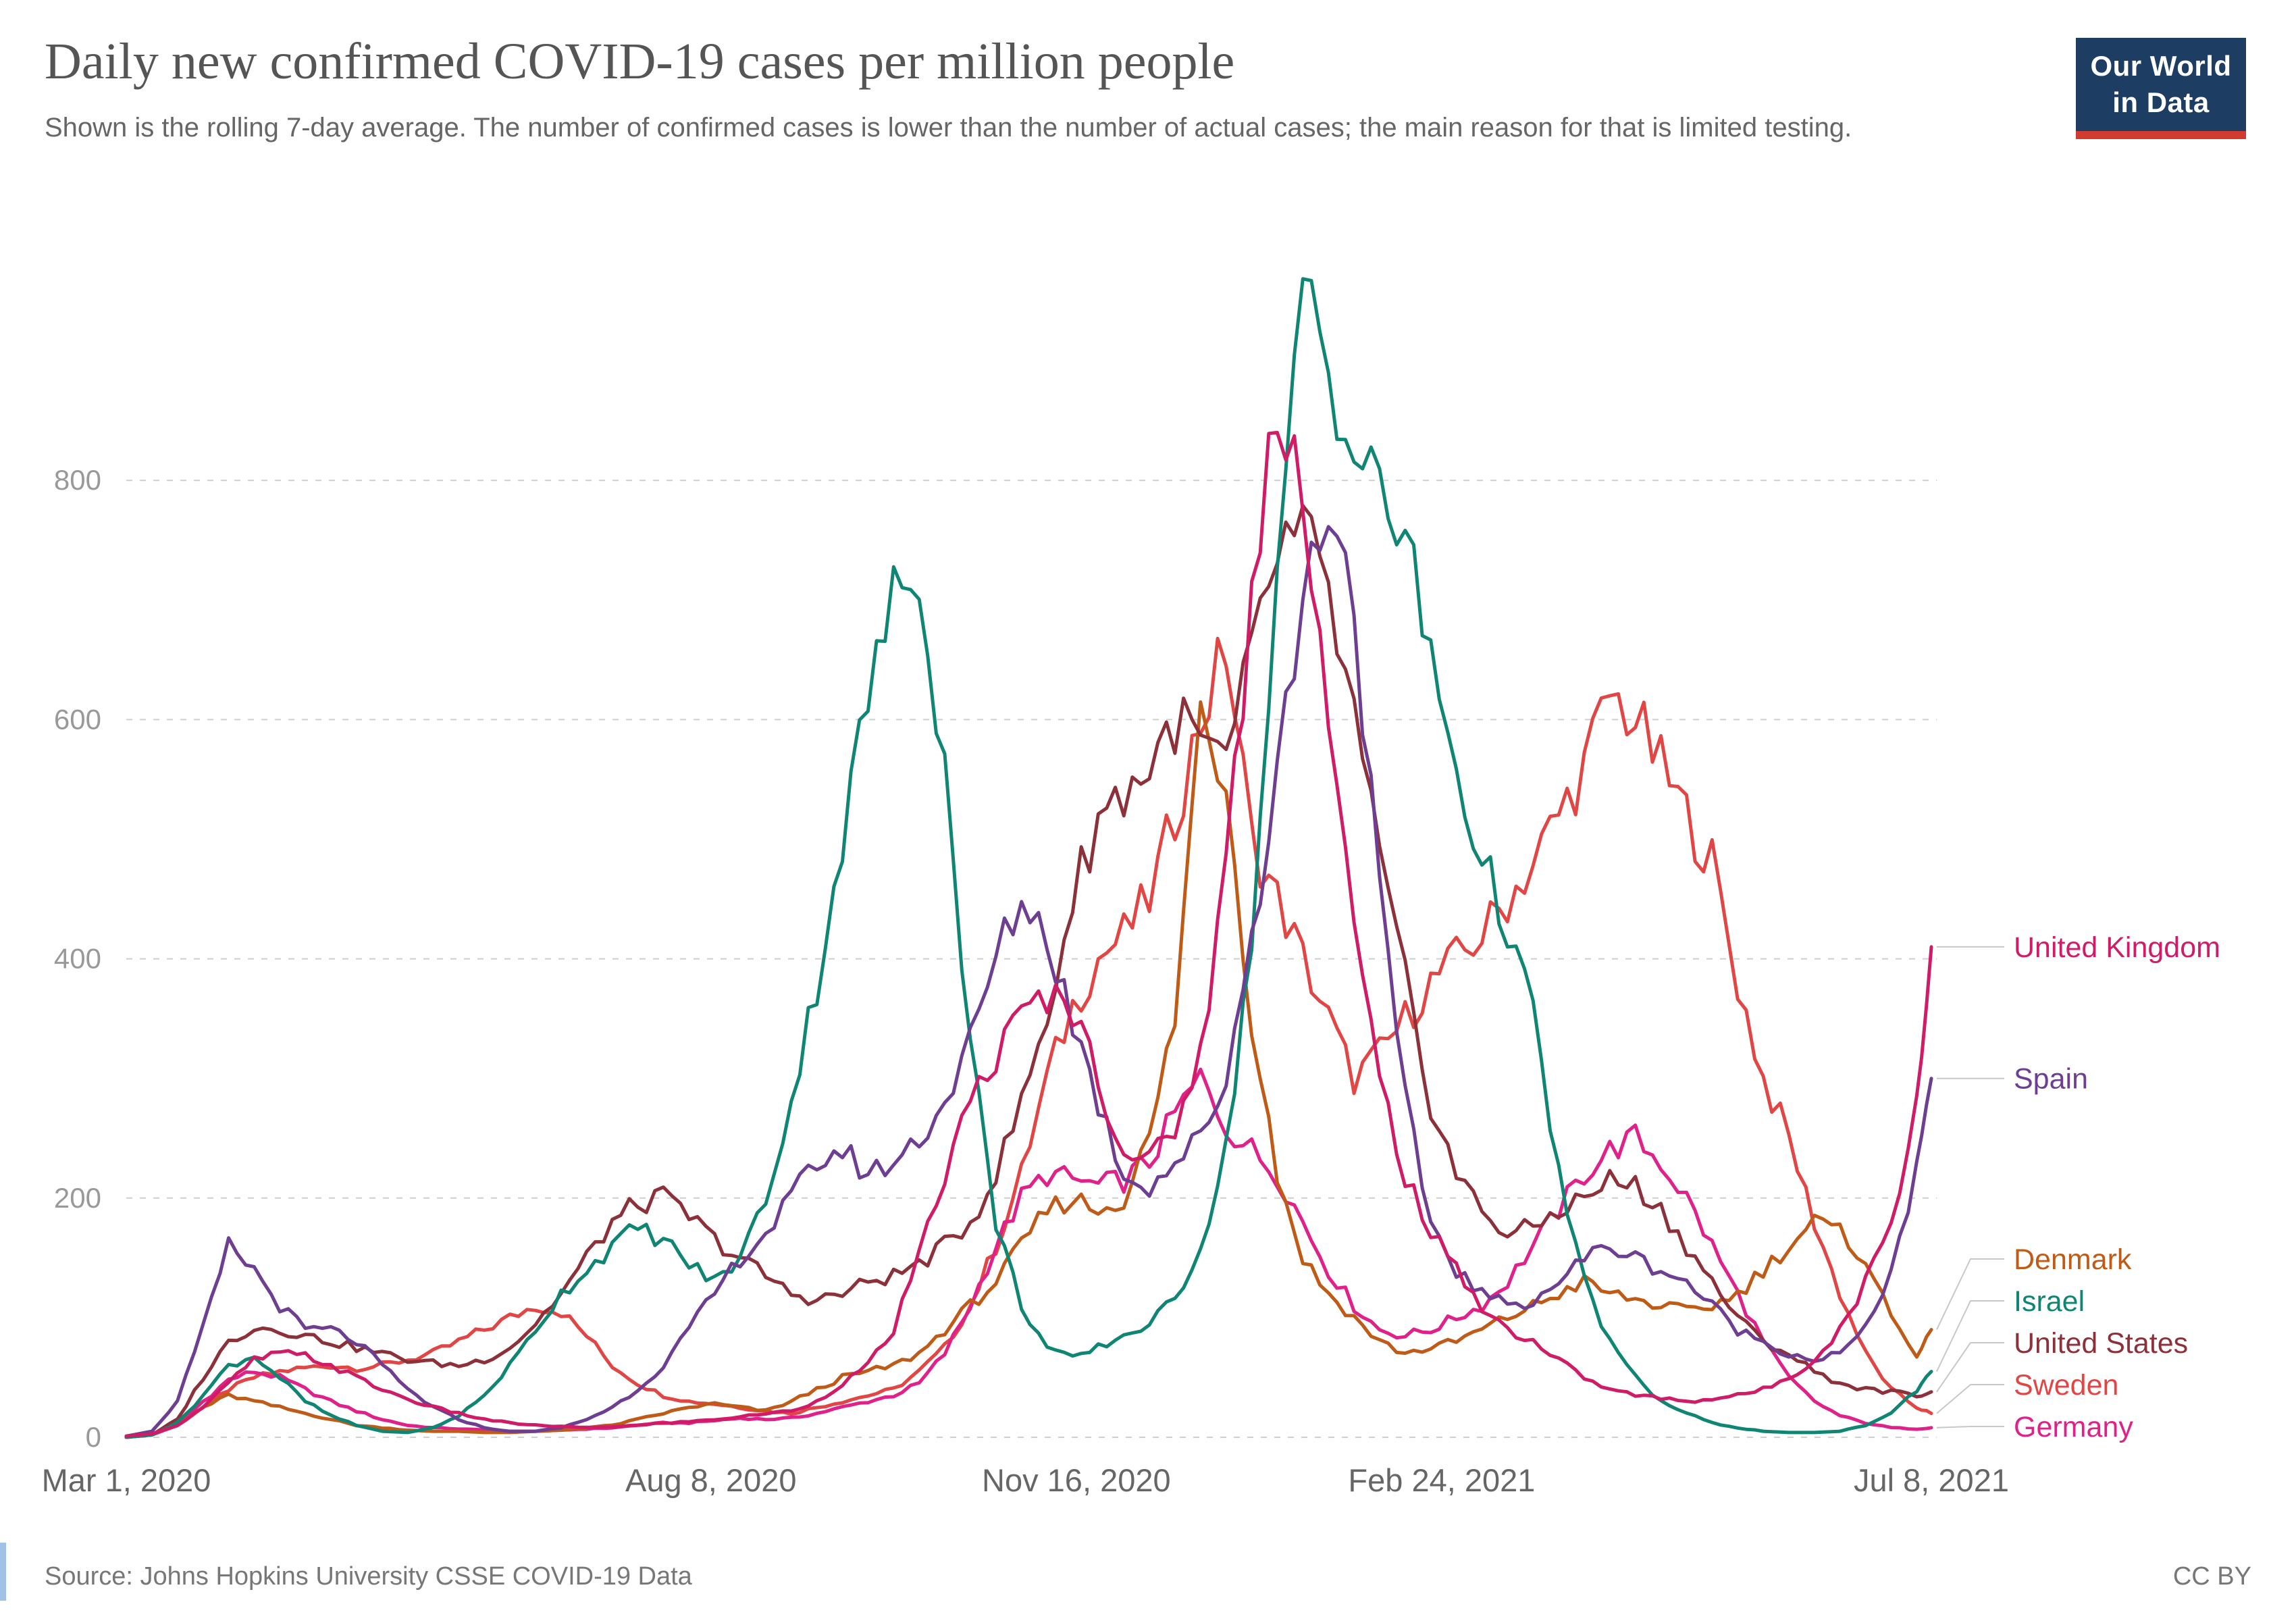 The width and height of the screenshot is (2296, 1621). Describe the element at coordinates (2211, 1576) in the screenshot. I see `license-link: CC BY` at that location.